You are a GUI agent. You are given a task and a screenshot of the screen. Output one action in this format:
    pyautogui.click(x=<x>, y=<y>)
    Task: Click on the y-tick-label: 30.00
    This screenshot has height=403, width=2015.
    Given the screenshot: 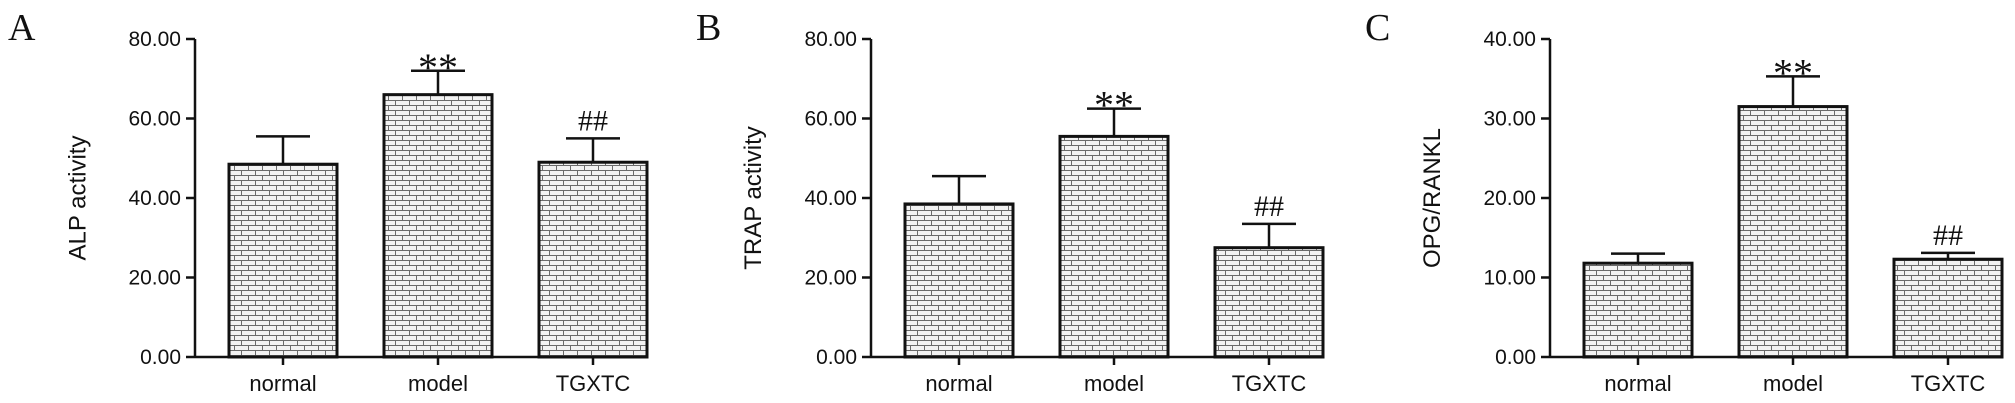 What is the action you would take?
    pyautogui.click(x=1509, y=119)
    